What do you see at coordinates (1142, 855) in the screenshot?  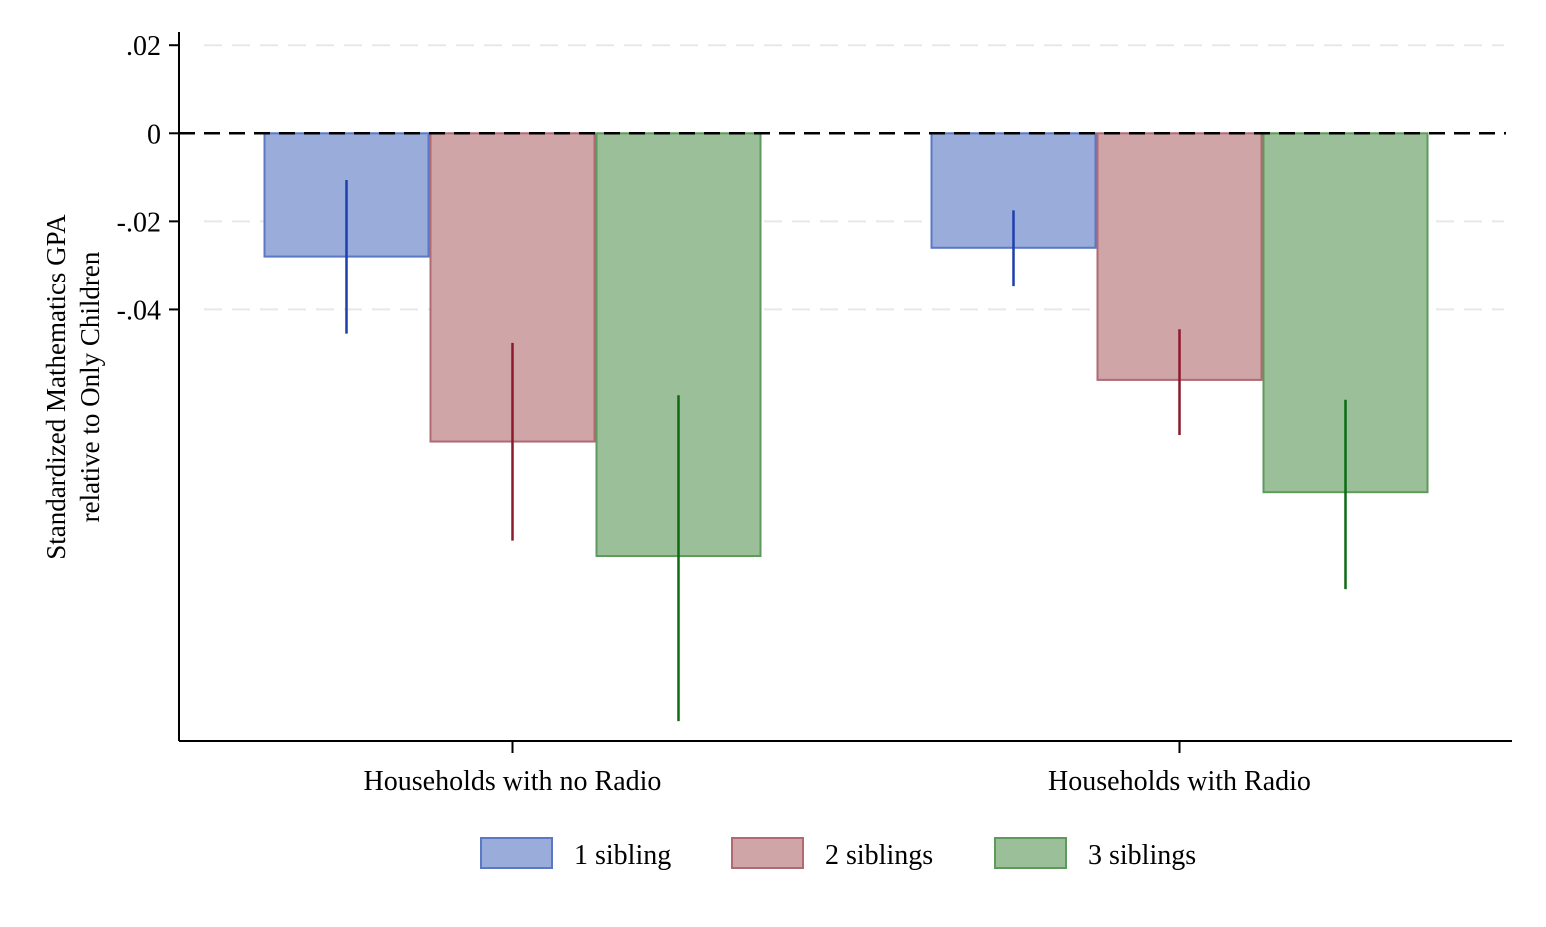 I see `legend-label: 3 siblings` at bounding box center [1142, 855].